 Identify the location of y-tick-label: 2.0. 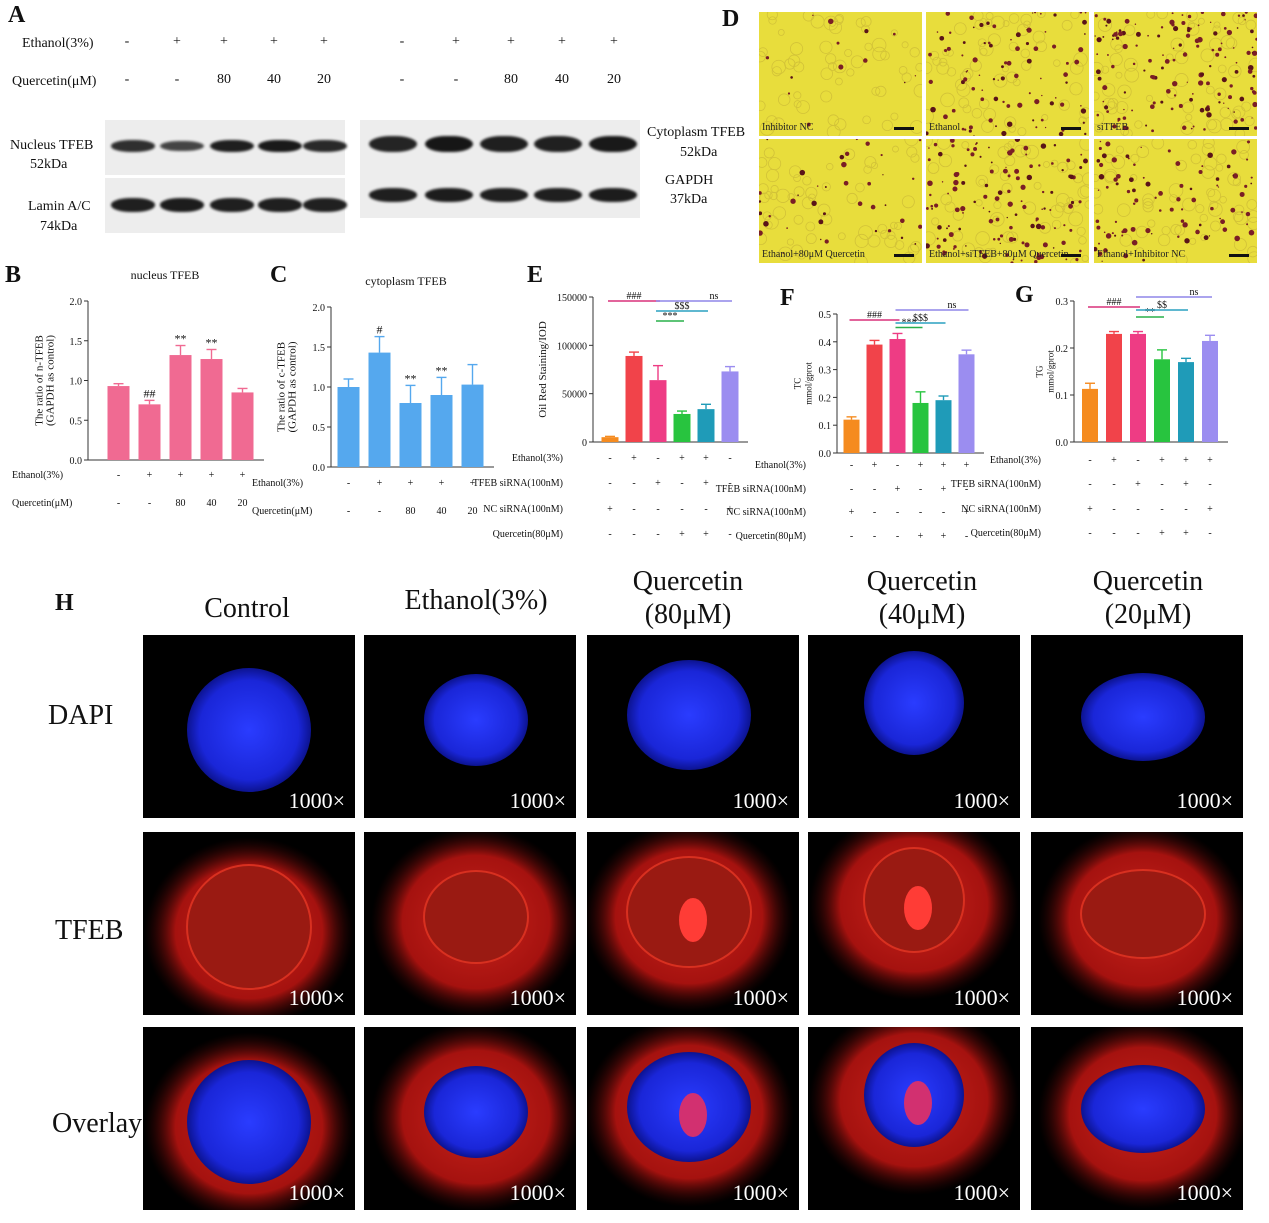
(319, 308).